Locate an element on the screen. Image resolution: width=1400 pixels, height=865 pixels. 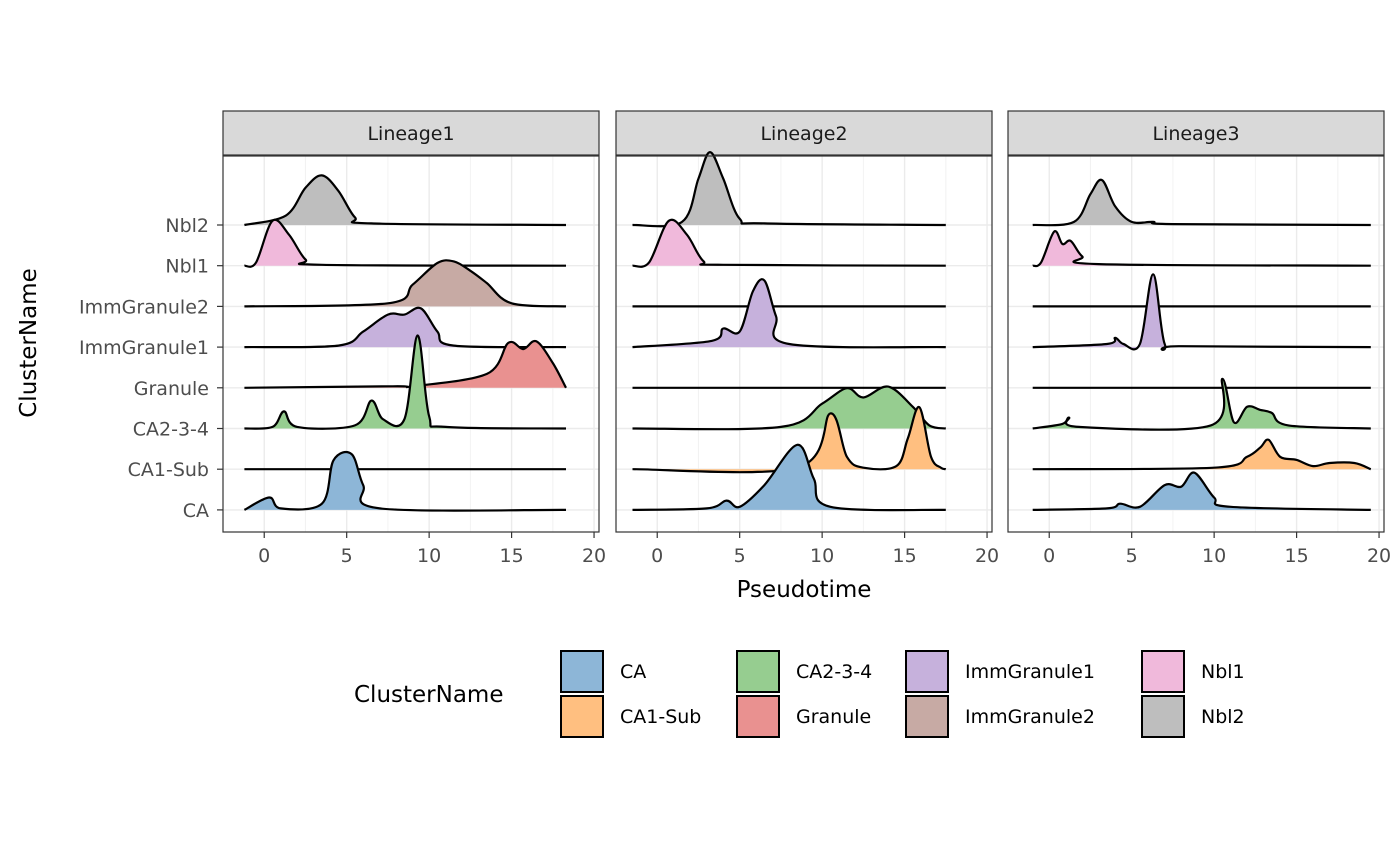
legend-item-immgranule2: ImmGranule2 is located at coordinates (1000, 716).